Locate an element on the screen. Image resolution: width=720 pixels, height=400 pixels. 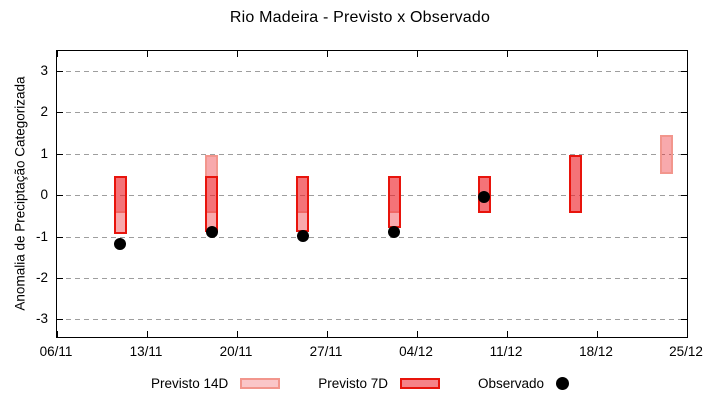
x-tick-label: 27/11 is located at coordinates (326, 351).